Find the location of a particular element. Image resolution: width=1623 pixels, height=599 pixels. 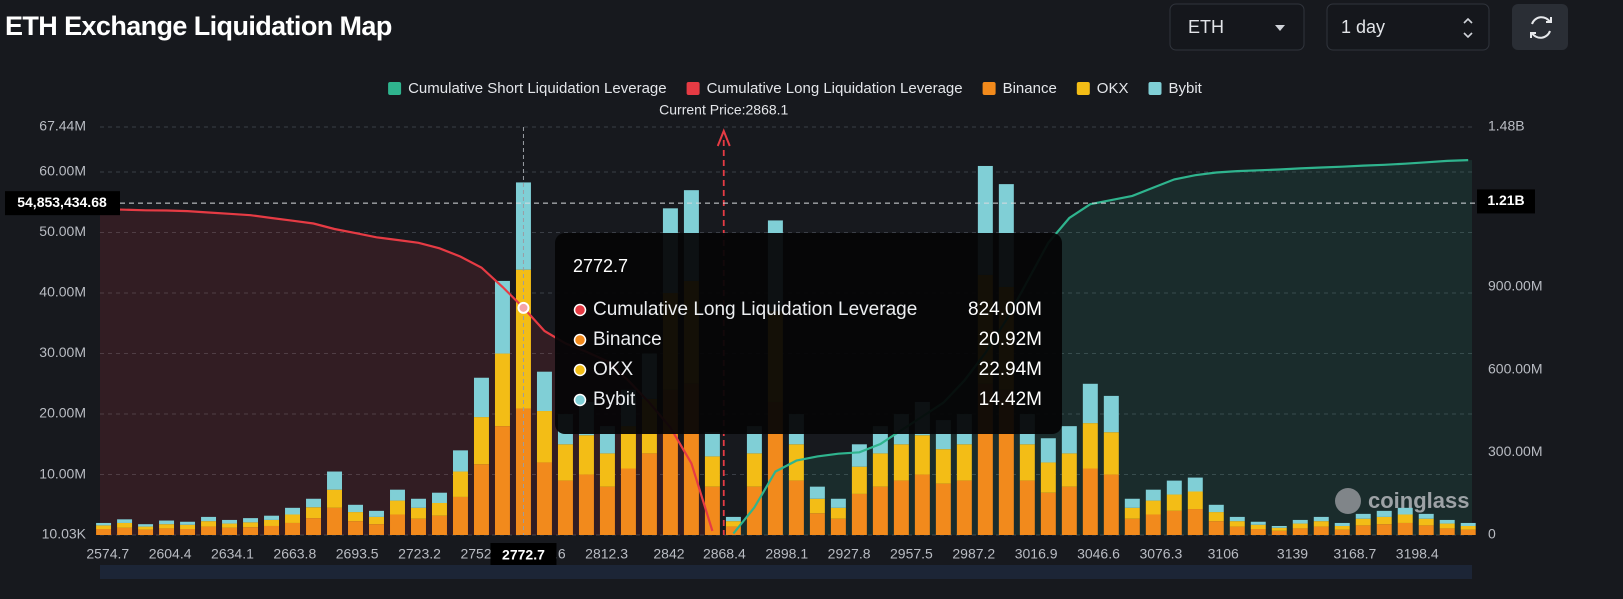

crosshair-x-label: 2772.7 is located at coordinates (523, 555).